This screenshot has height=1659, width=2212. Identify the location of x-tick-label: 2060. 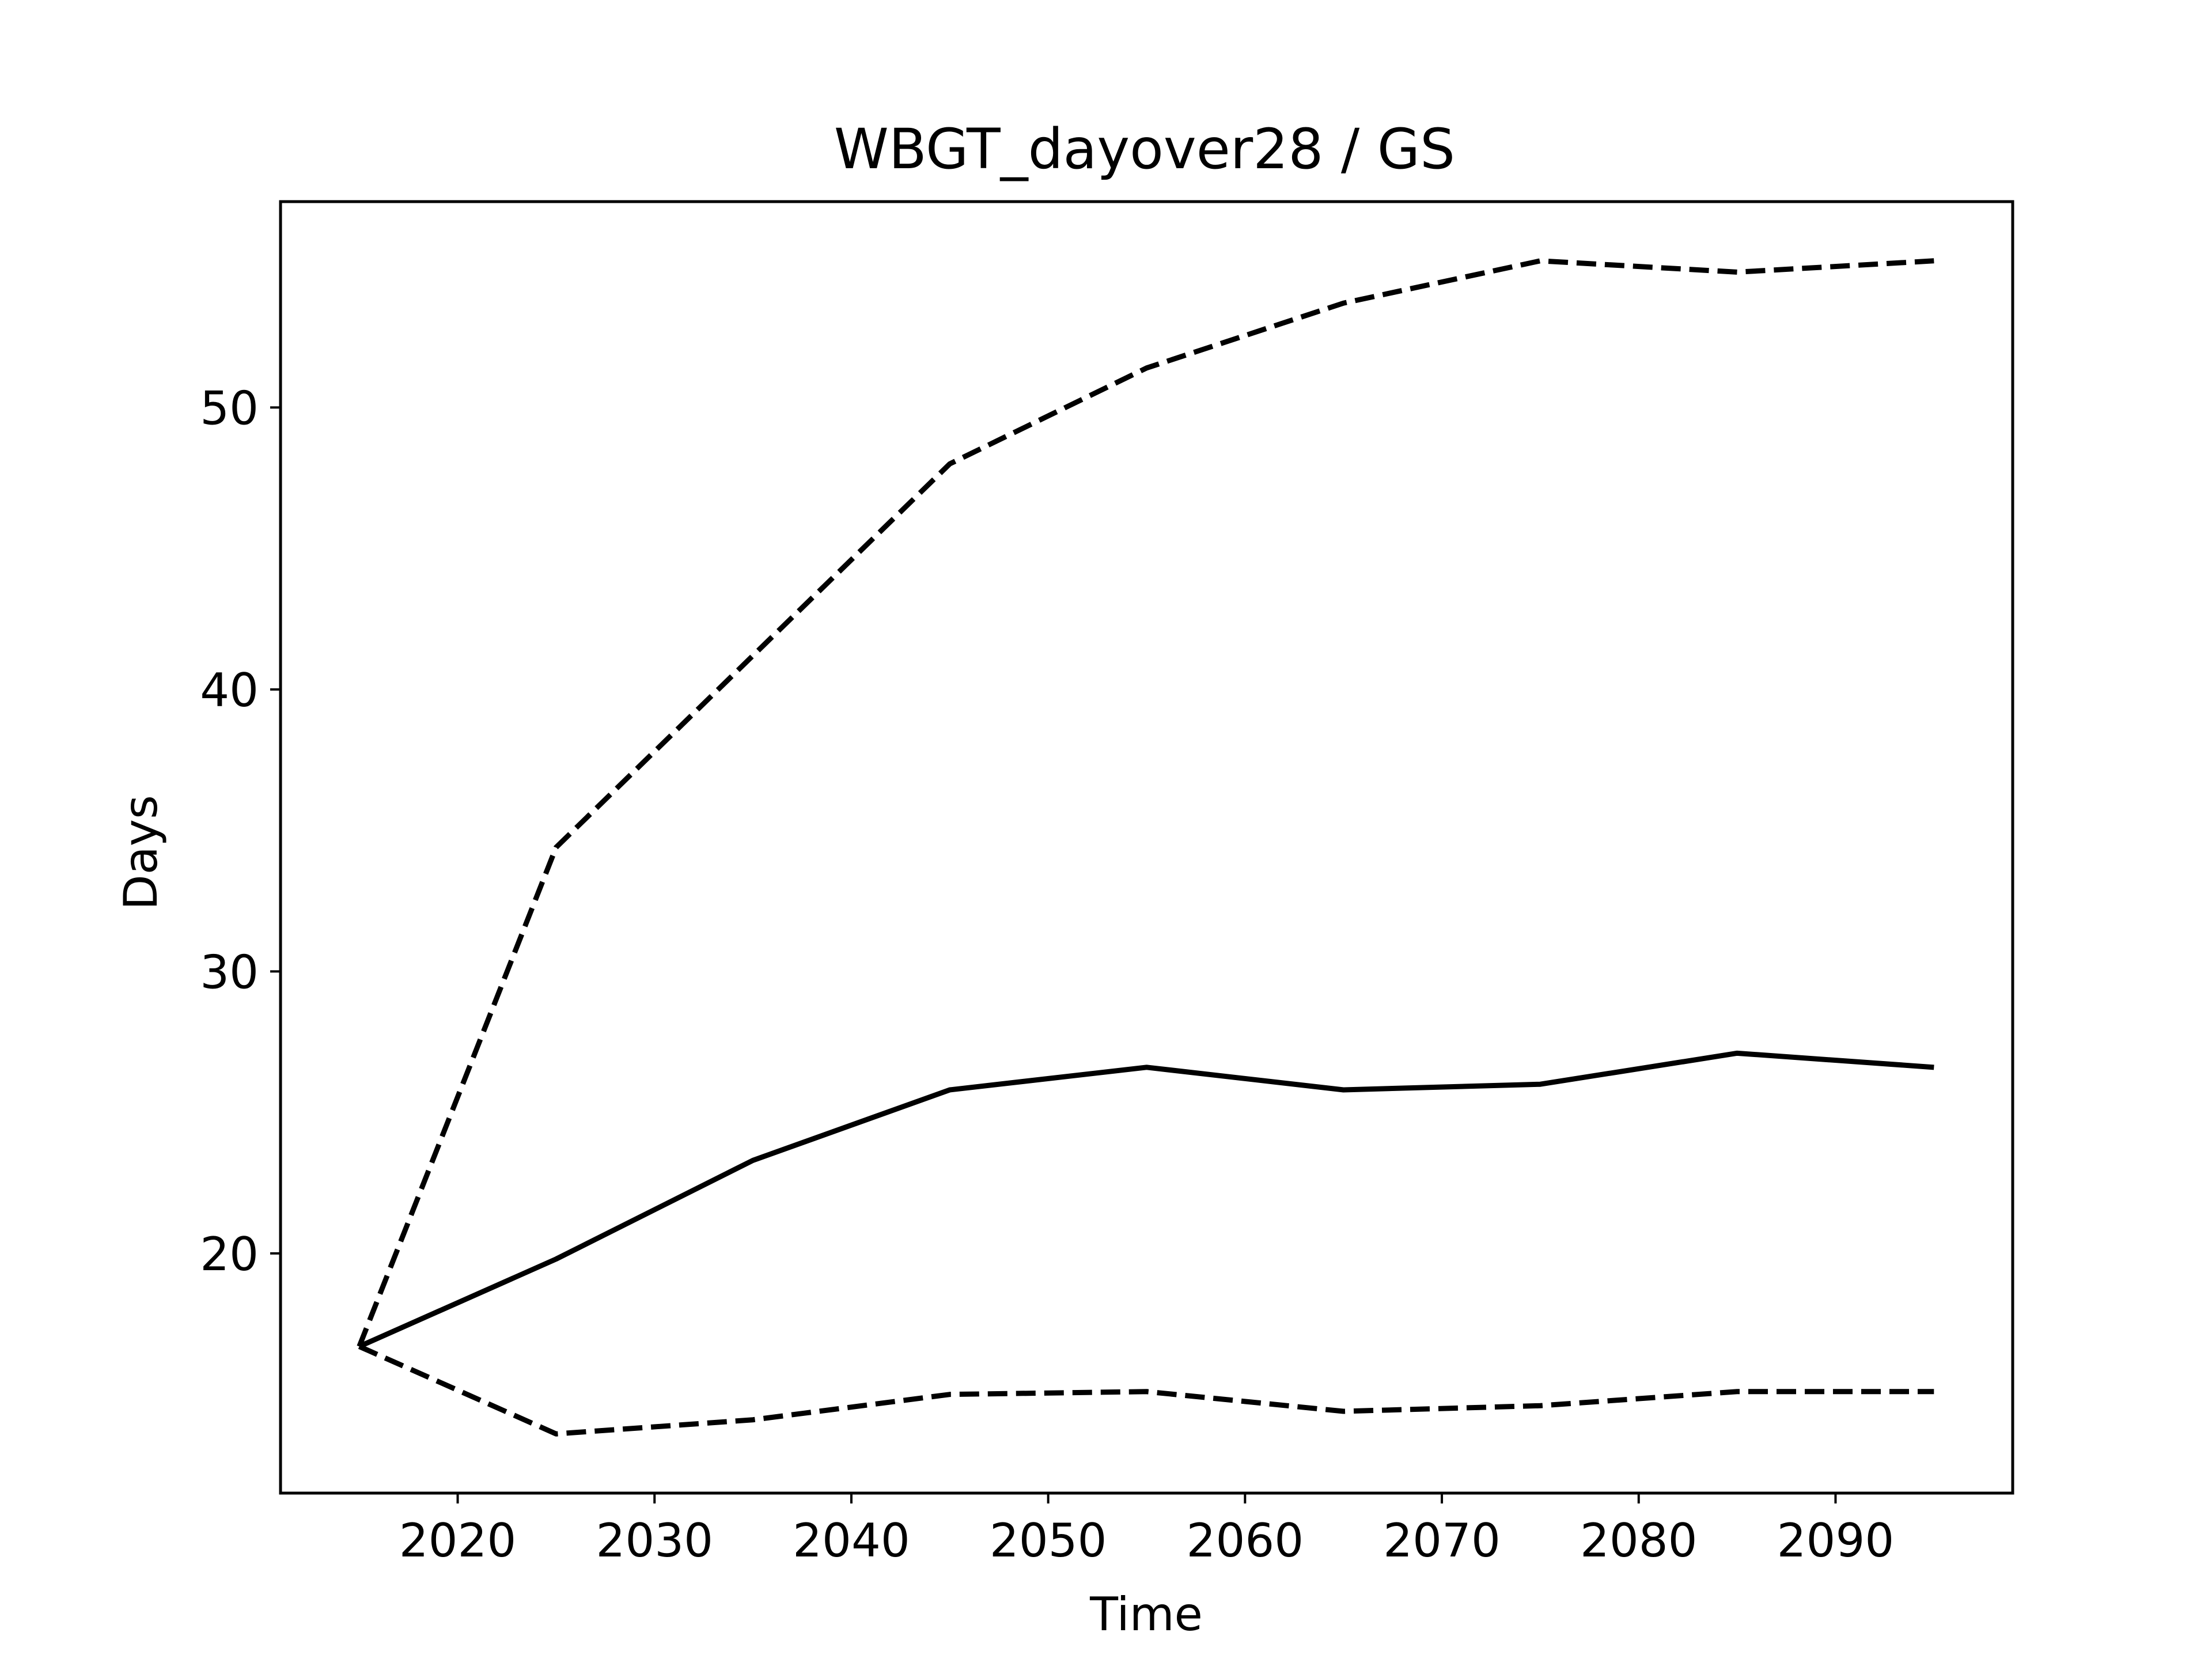
(1245, 1540).